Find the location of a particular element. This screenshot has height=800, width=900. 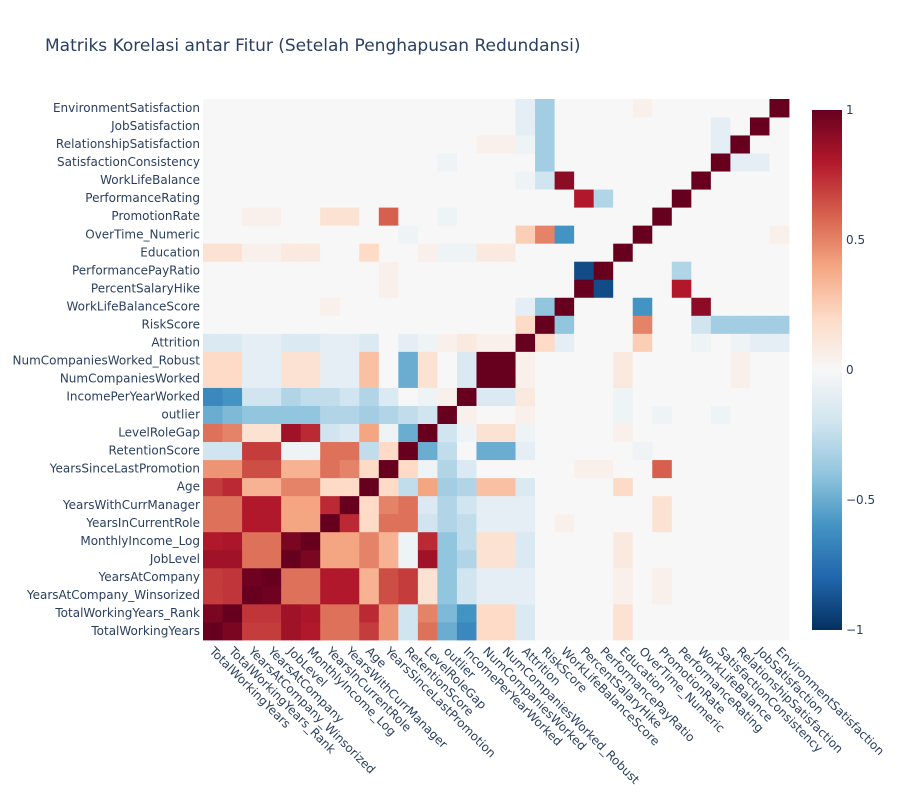

y-tick-label: LevelRoleGap is located at coordinates (159, 433).